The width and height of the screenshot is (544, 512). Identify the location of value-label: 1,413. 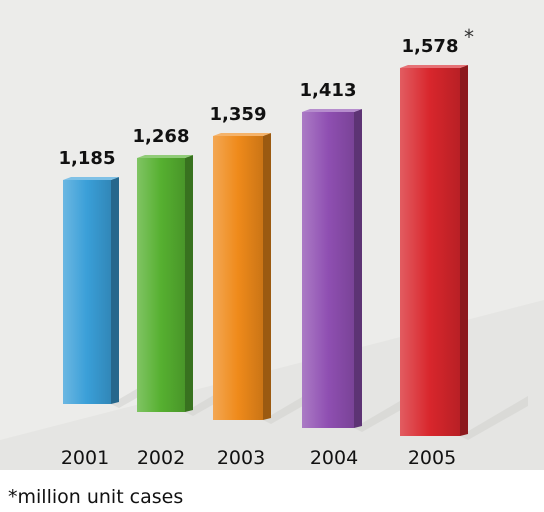
(328, 90).